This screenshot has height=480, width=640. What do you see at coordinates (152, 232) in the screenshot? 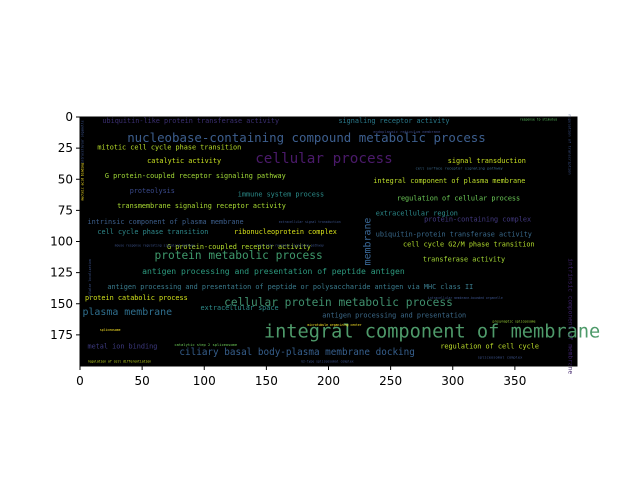
I see `word-18: cell cycle phase transition` at bounding box center [152, 232].